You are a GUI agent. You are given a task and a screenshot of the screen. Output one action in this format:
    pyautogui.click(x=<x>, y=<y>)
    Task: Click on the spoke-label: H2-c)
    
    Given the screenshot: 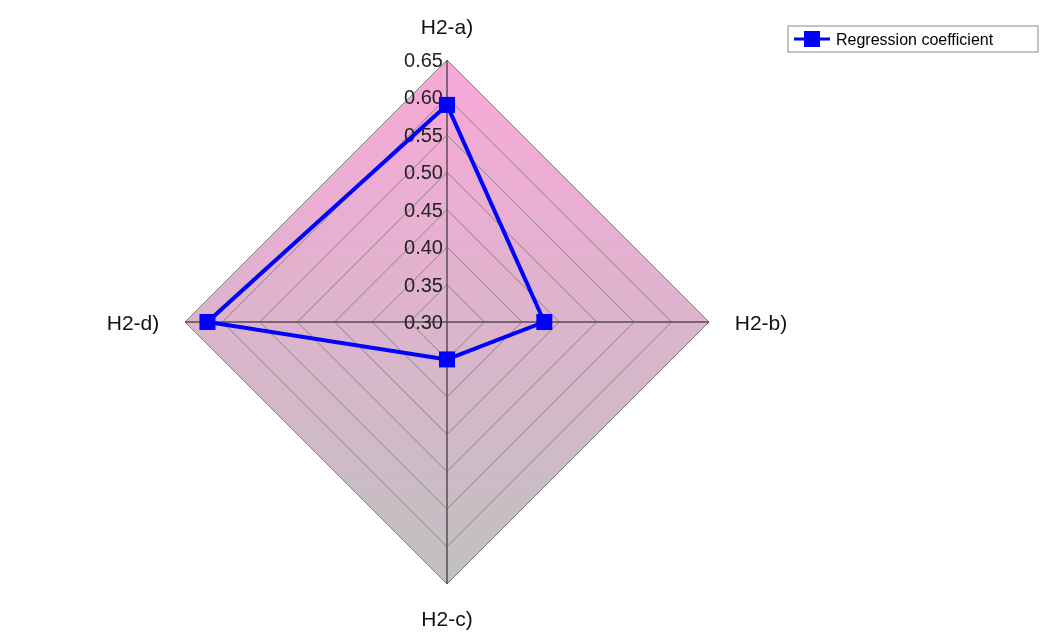 What is the action you would take?
    pyautogui.click(x=447, y=618)
    